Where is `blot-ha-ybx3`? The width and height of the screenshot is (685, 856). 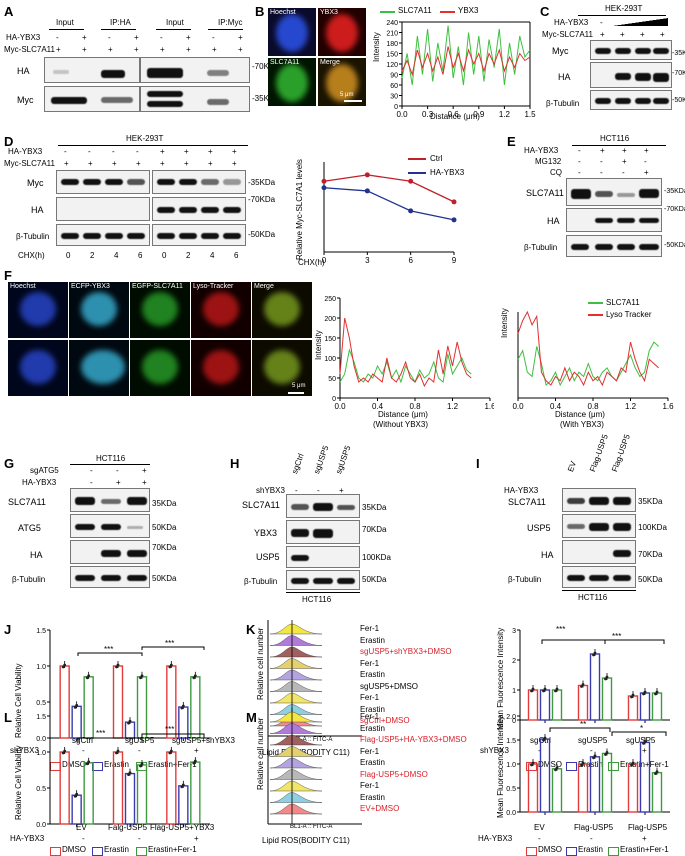
blot-ha-ybx3 is located at coordinates (199, 209).